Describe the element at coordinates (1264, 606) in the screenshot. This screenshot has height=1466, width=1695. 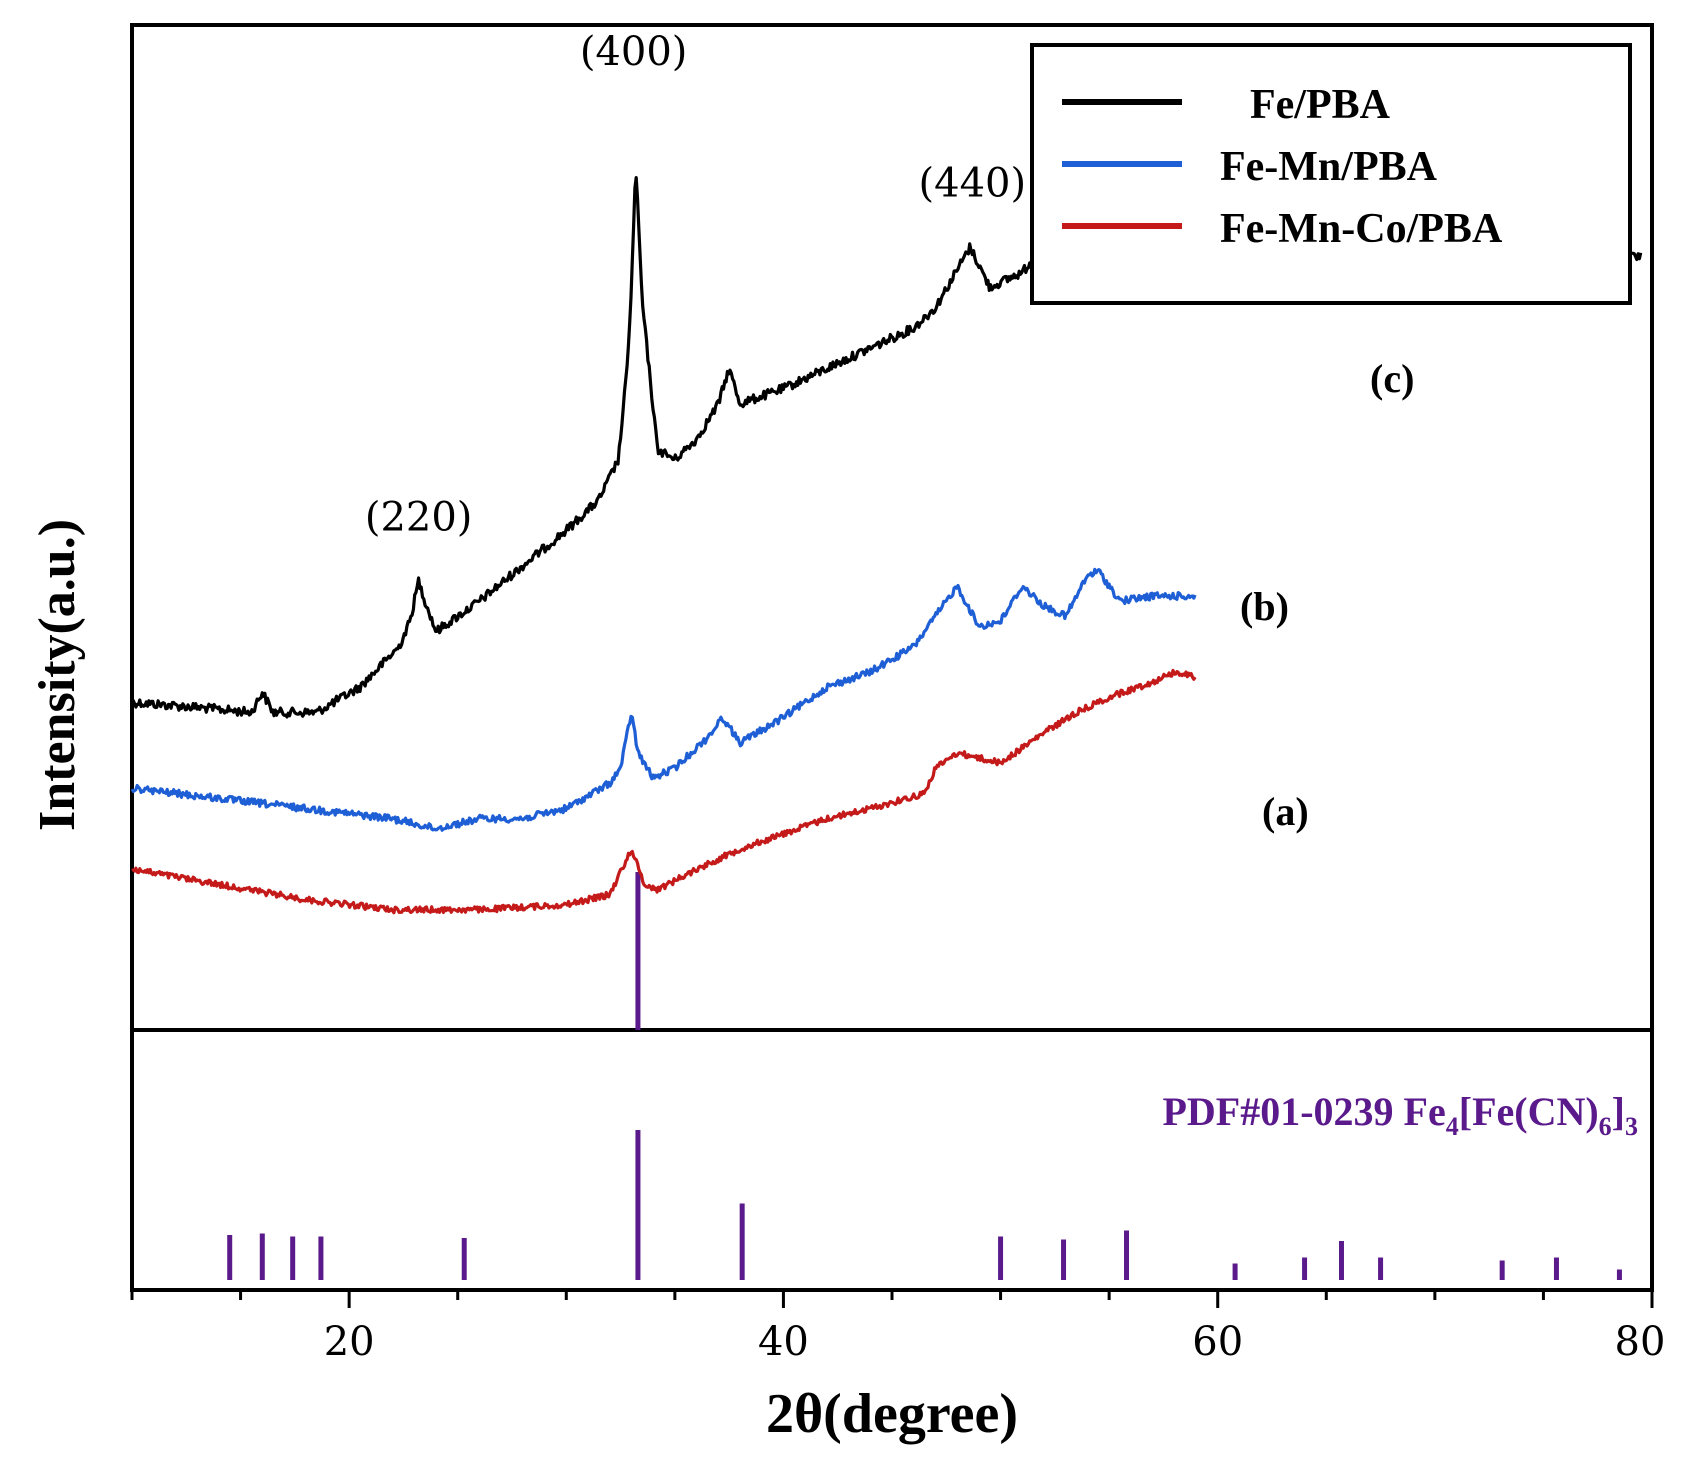
I see `curve-tag-b: (b)` at that location.